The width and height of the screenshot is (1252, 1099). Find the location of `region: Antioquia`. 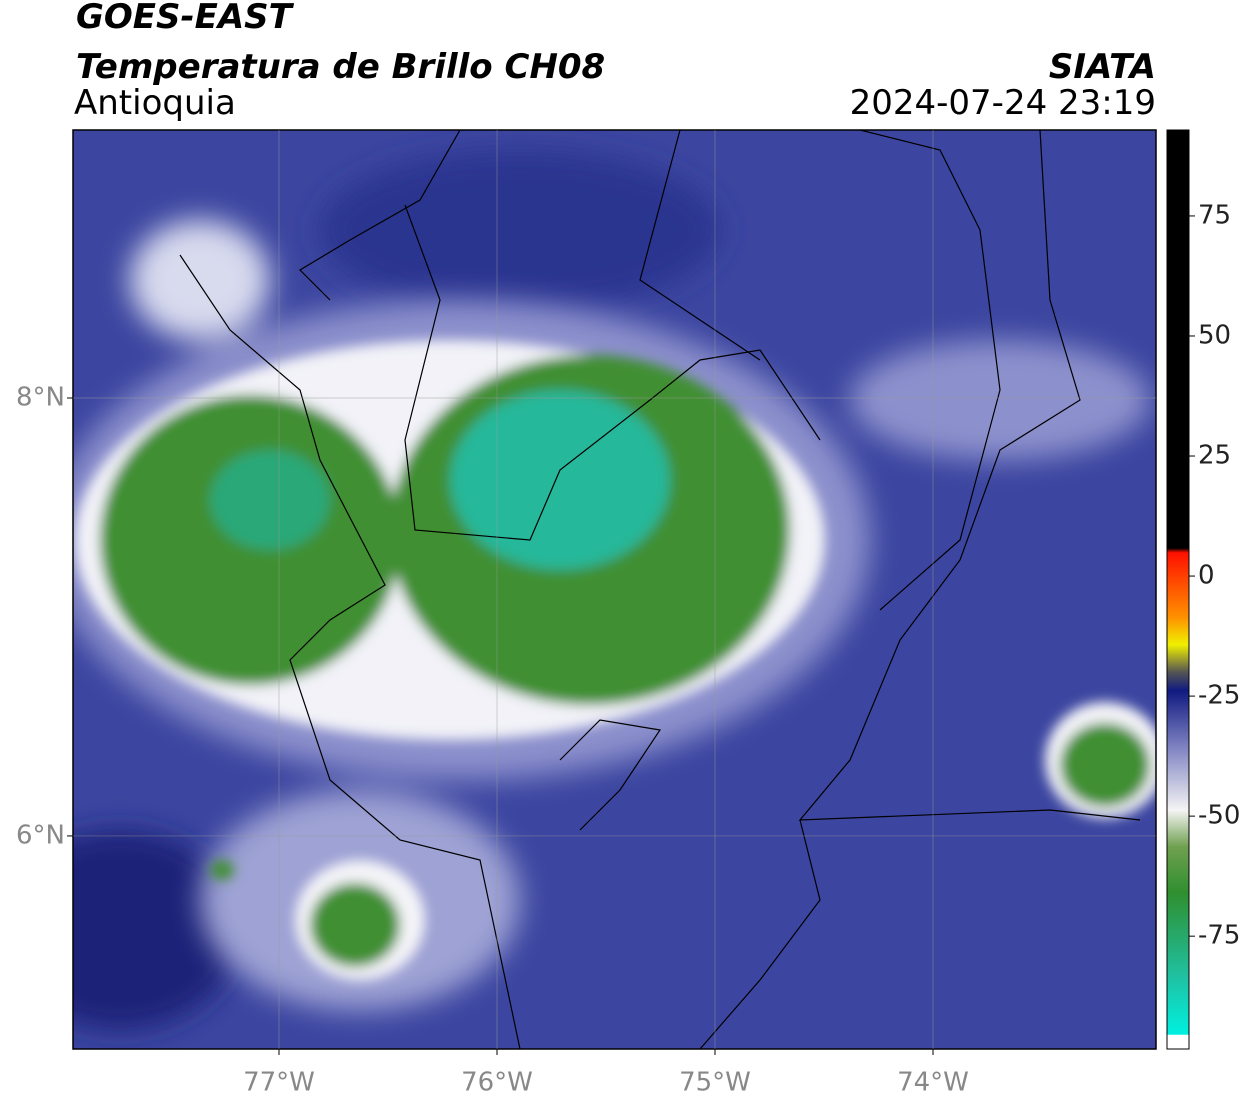

region: Antioquia is located at coordinates (155, 103).